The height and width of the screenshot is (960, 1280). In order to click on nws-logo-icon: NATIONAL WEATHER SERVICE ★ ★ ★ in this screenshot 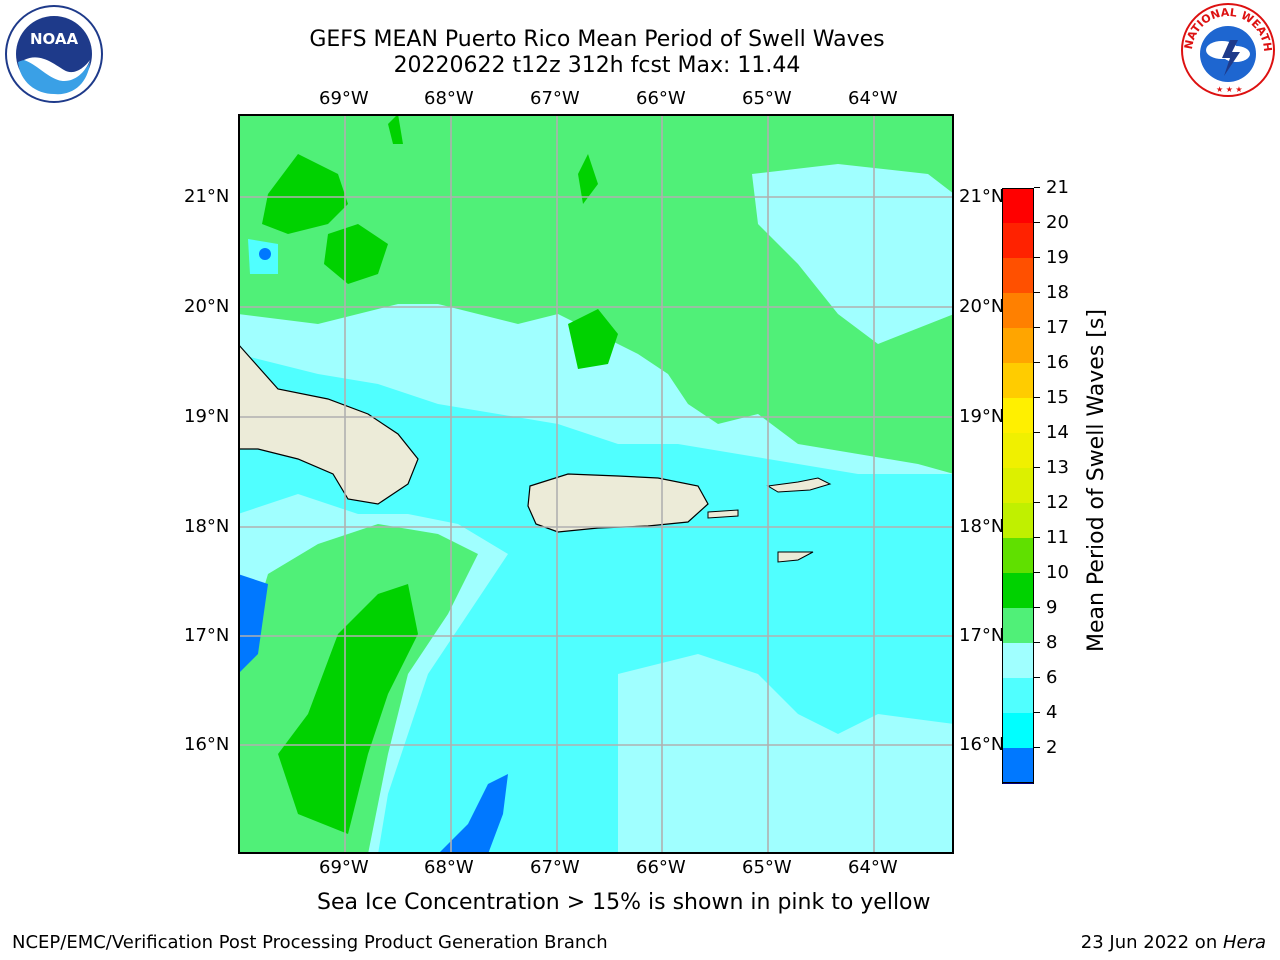, I will do `click(1226, 50)`.